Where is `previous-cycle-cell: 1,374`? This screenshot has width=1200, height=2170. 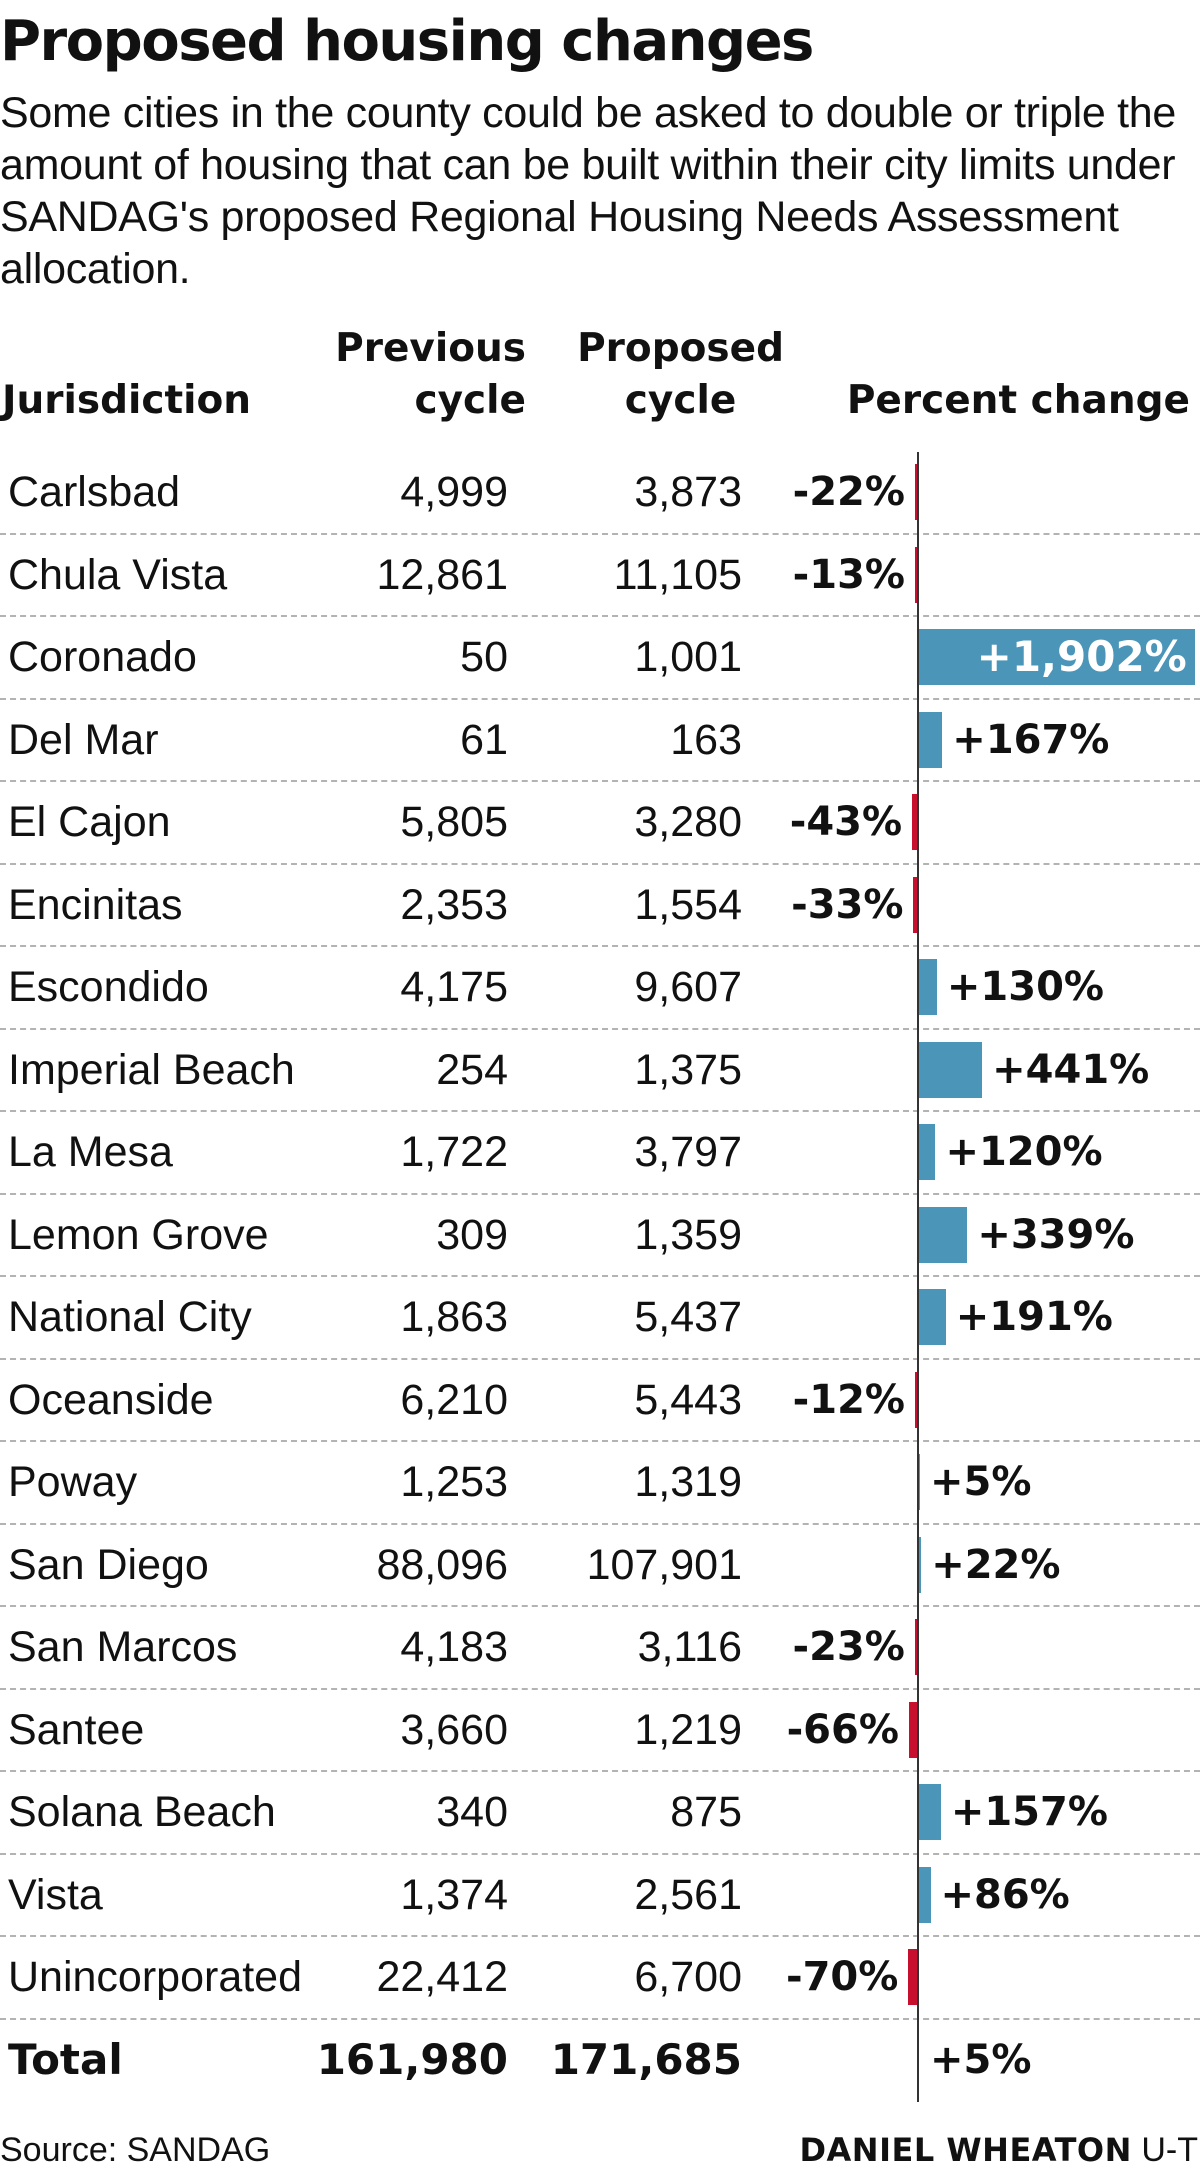
previous-cycle-cell: 1,374 is located at coordinates (454, 1894).